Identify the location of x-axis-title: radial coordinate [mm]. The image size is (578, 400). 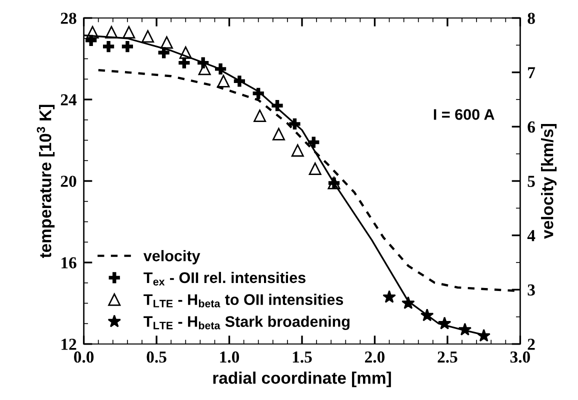
(302, 380).